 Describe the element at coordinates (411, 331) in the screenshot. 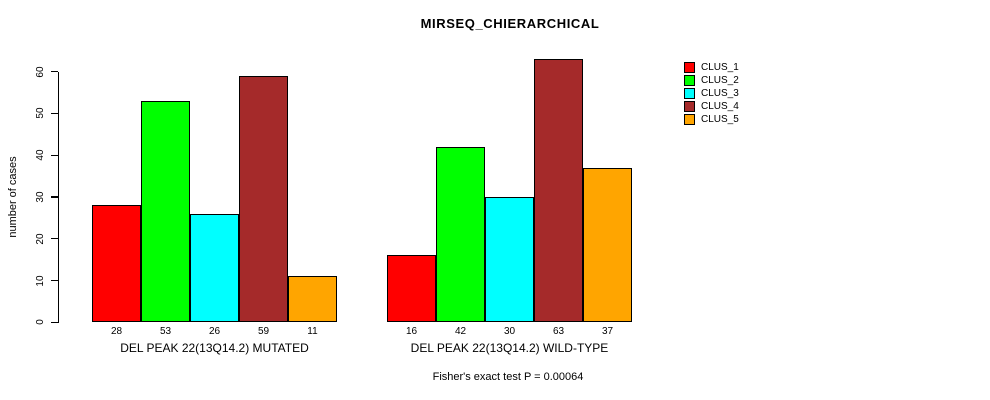

I see `bar-value-label: 16` at that location.